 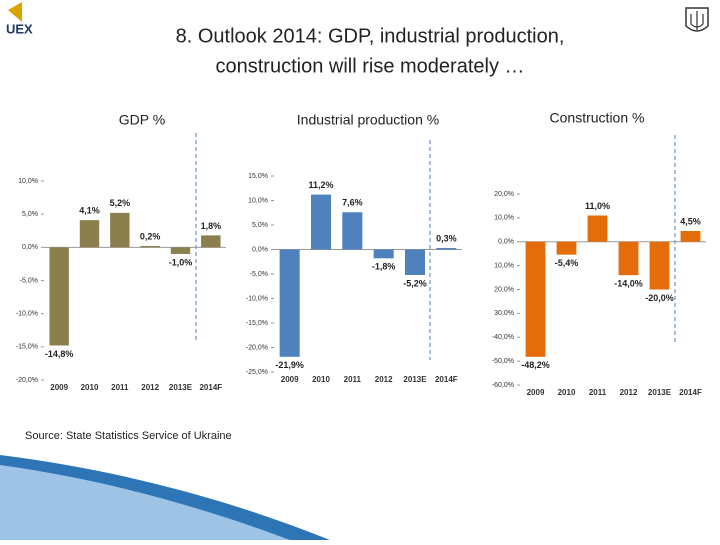 I want to click on value-label: 1,8%, so click(x=211, y=226).